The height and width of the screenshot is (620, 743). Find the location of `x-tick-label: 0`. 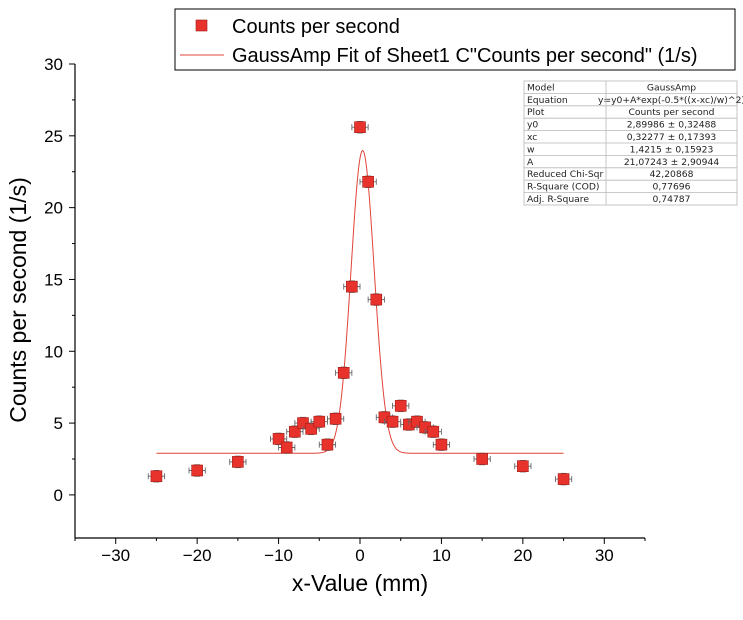

x-tick-label: 0 is located at coordinates (359, 555).